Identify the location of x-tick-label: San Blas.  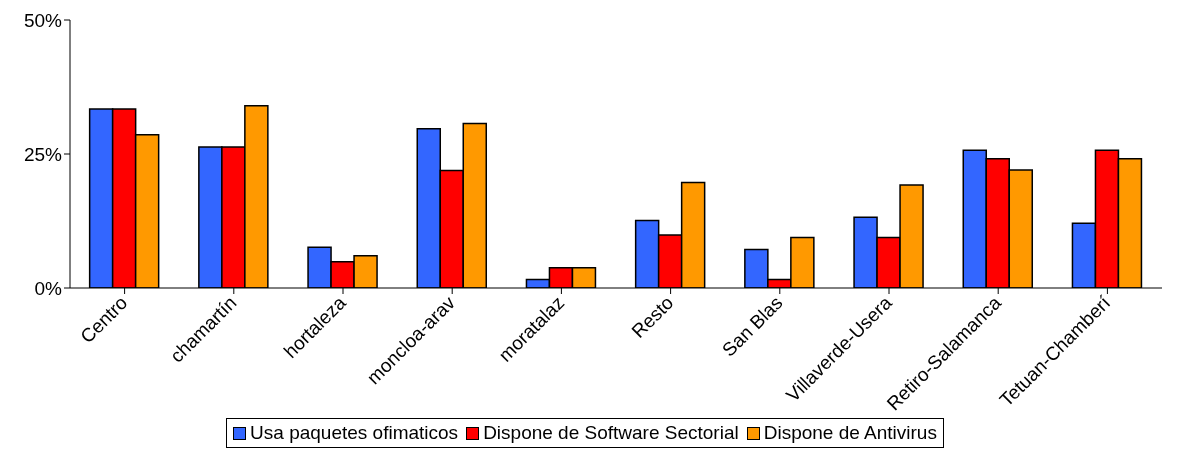
(752, 326).